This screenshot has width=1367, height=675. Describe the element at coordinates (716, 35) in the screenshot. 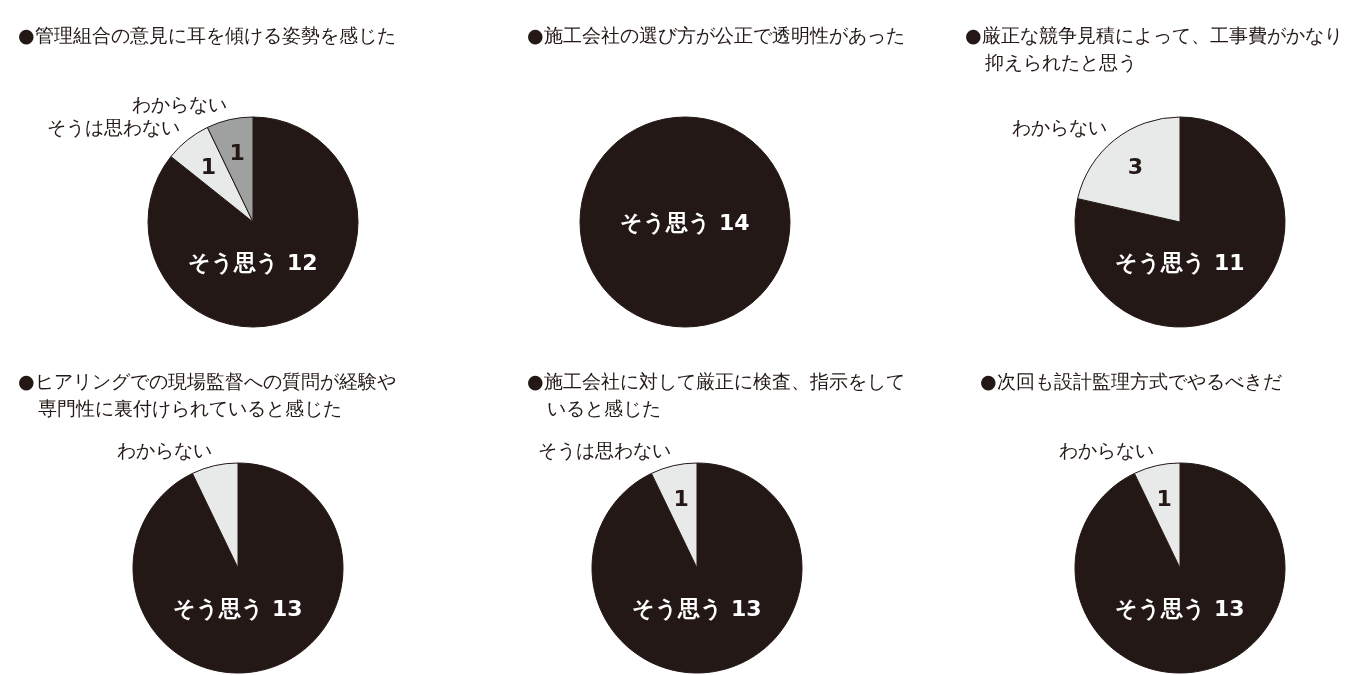

I see `chart-title: ●施工会社の選び方が公正で透明性があった` at that location.